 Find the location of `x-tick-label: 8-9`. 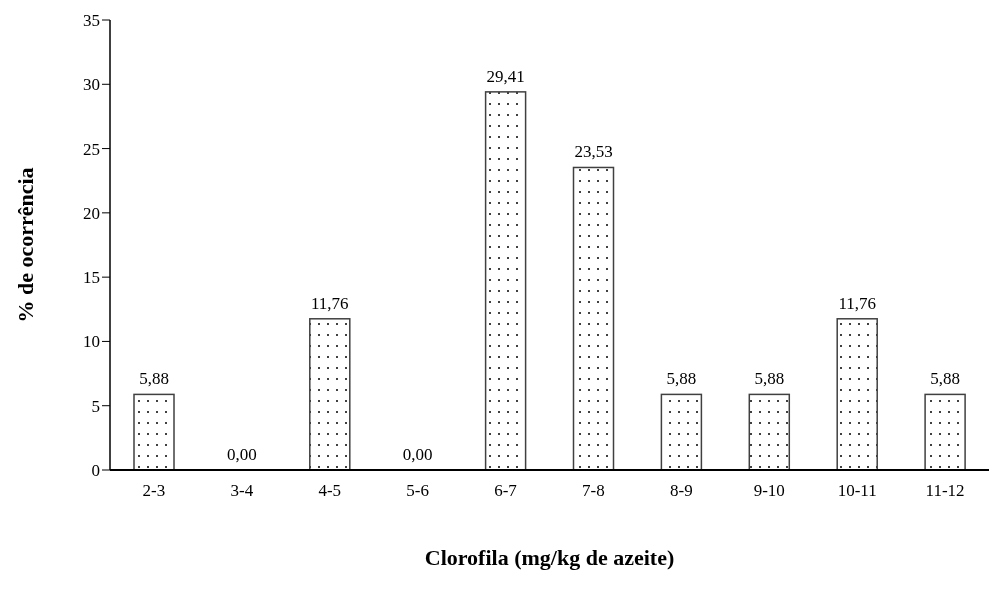

x-tick-label: 8-9 is located at coordinates (681, 491).